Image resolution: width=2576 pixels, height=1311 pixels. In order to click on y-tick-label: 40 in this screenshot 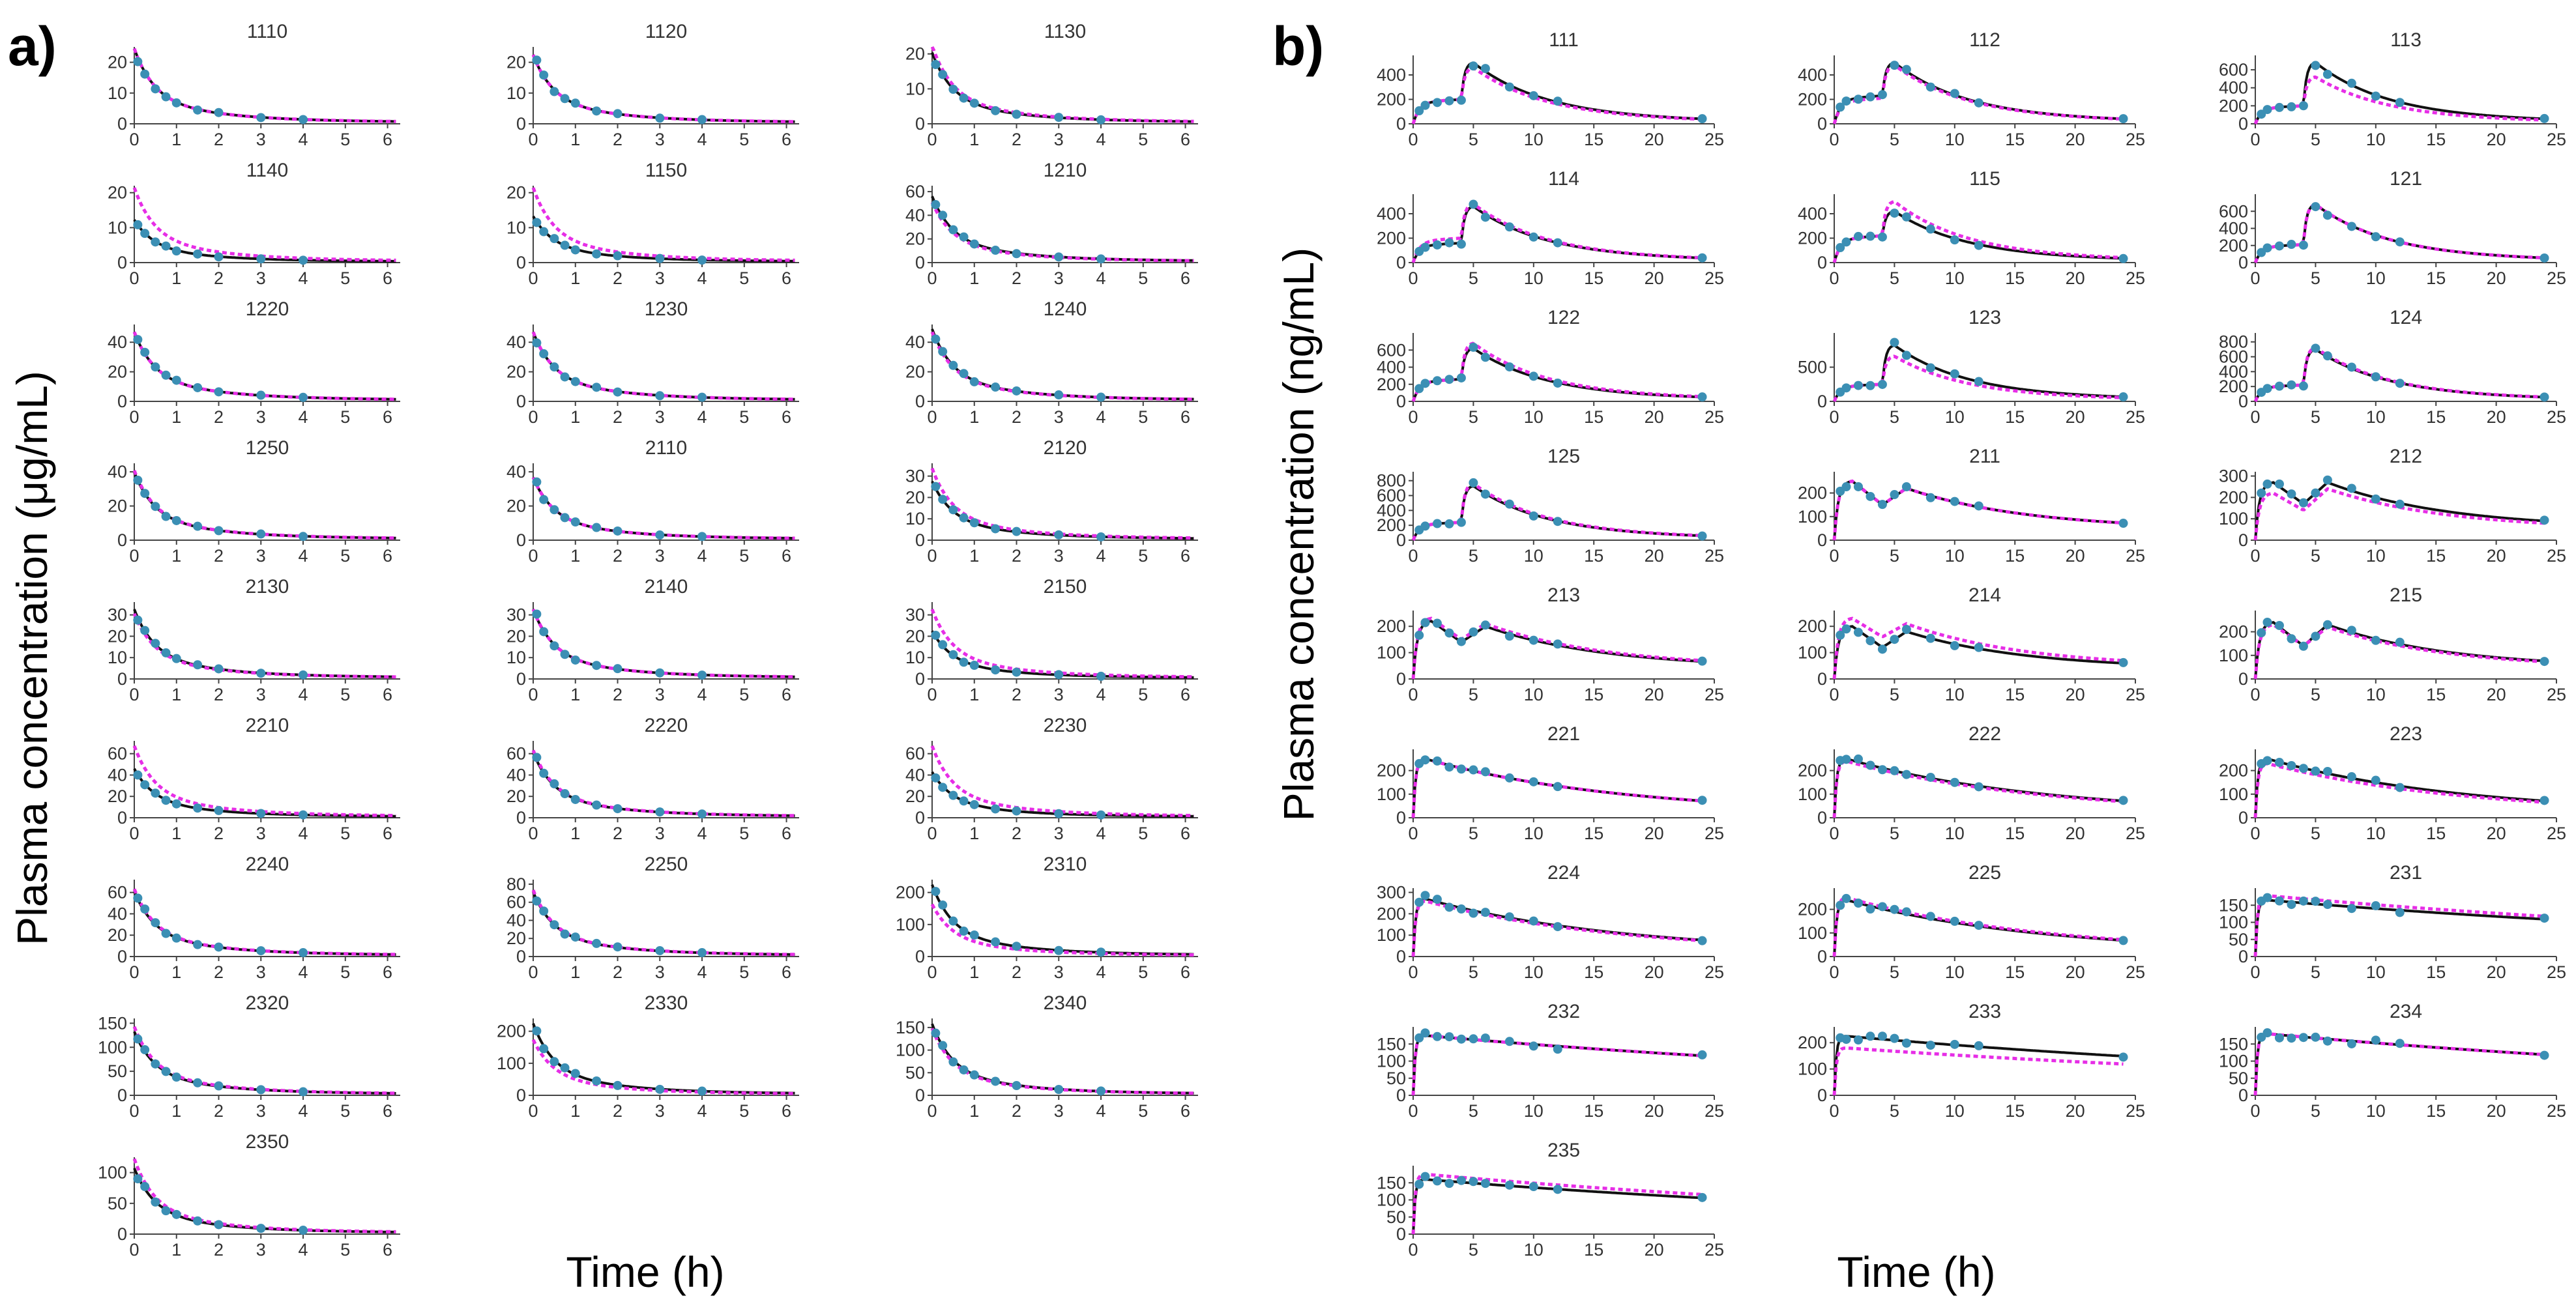, I will do `click(915, 775)`.